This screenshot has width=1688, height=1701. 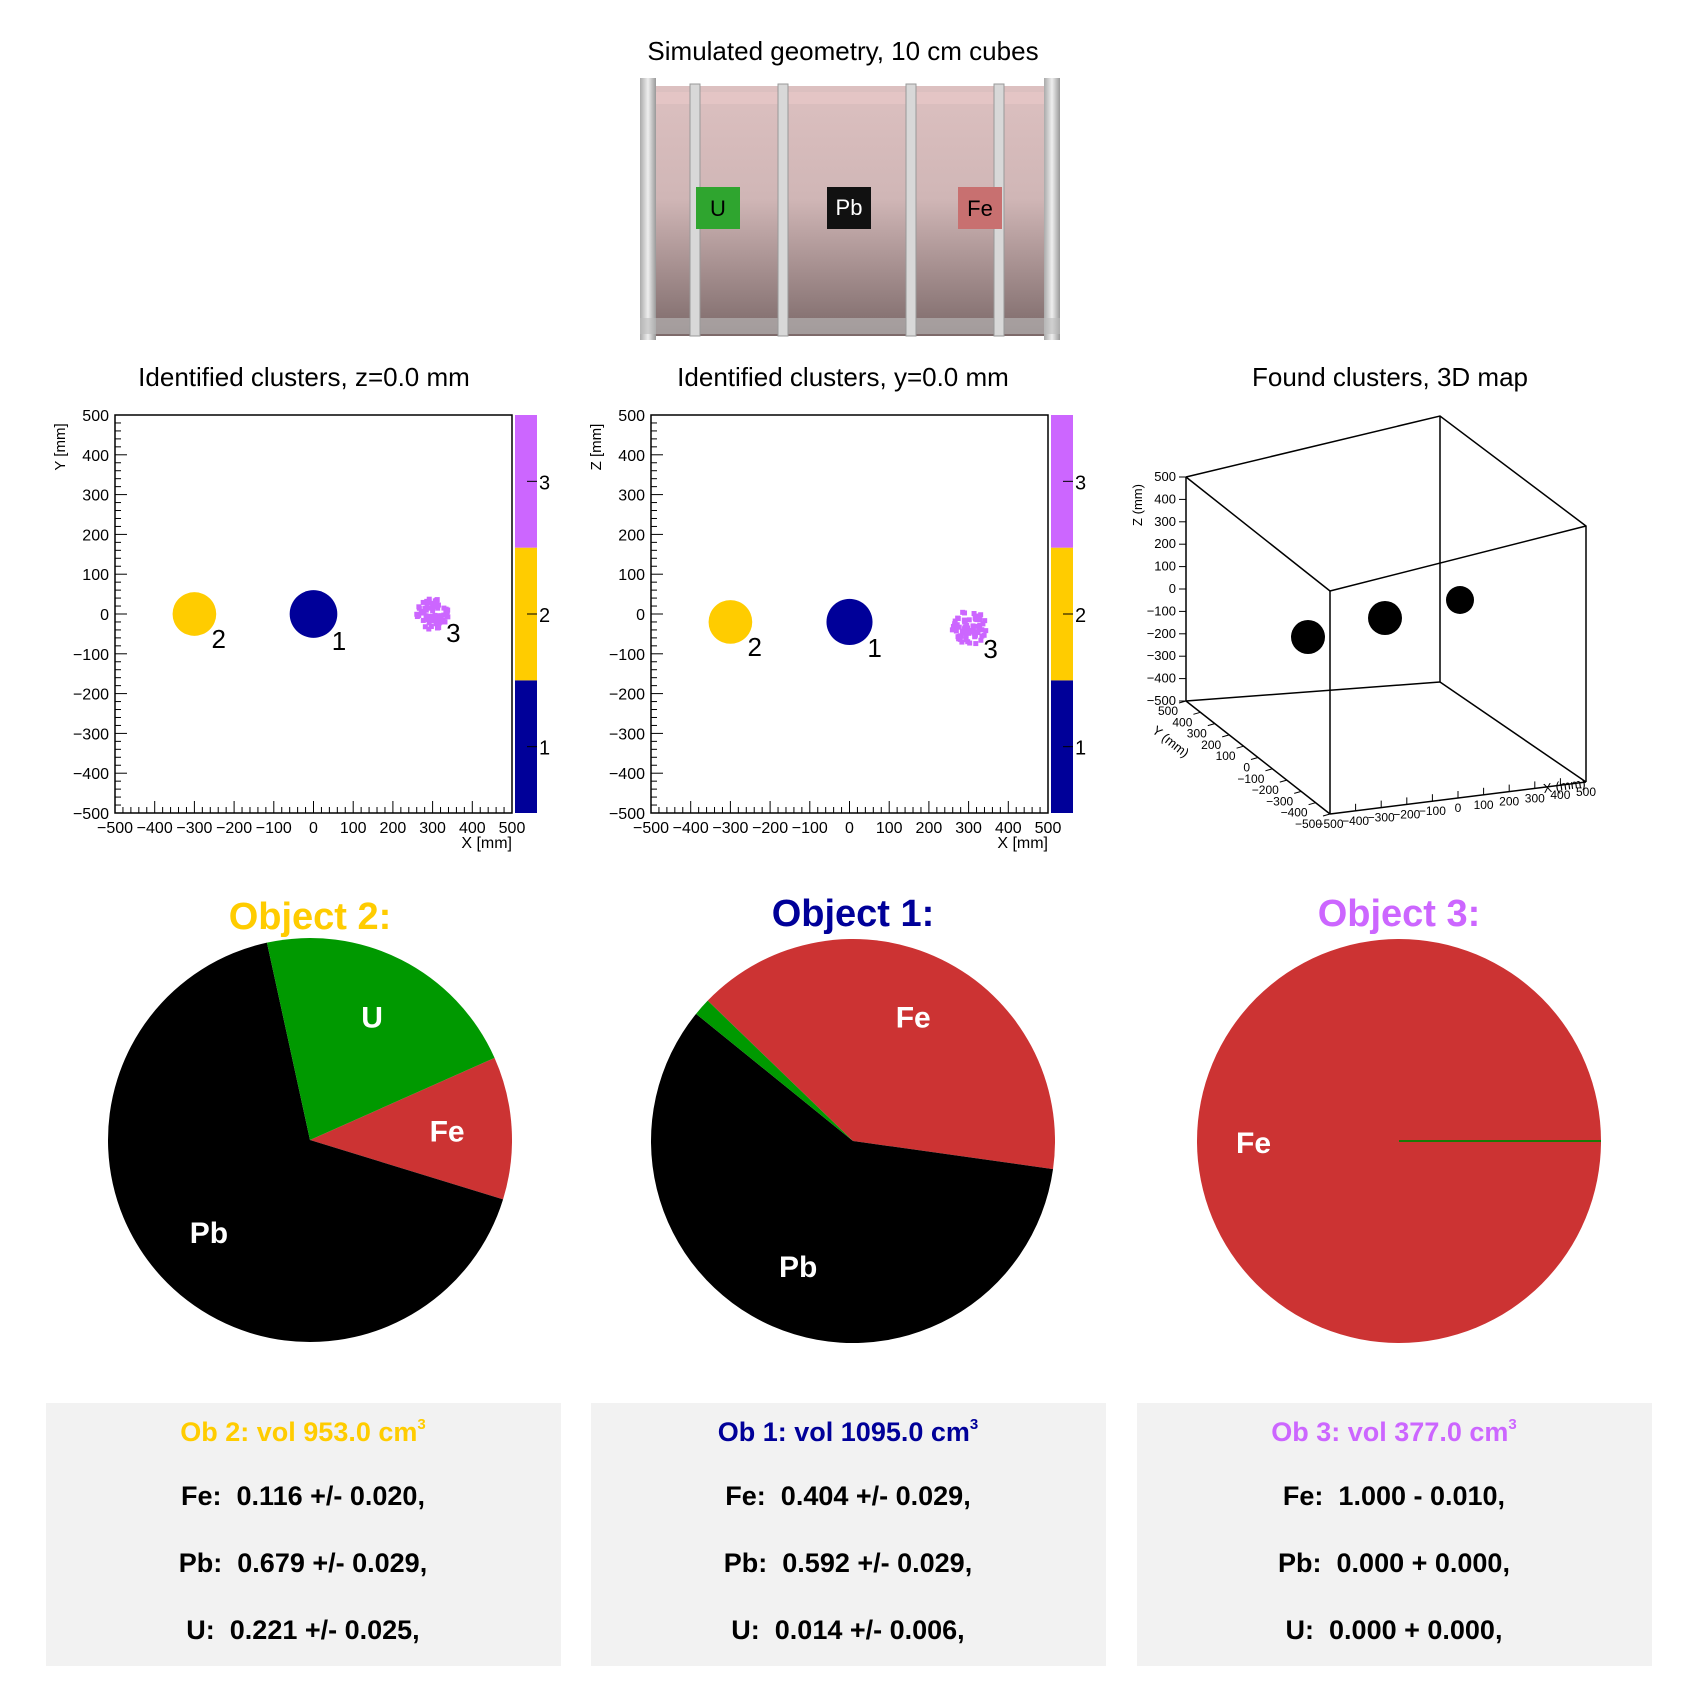 I want to click on map3d-box-back, so click(x=1386, y=598).